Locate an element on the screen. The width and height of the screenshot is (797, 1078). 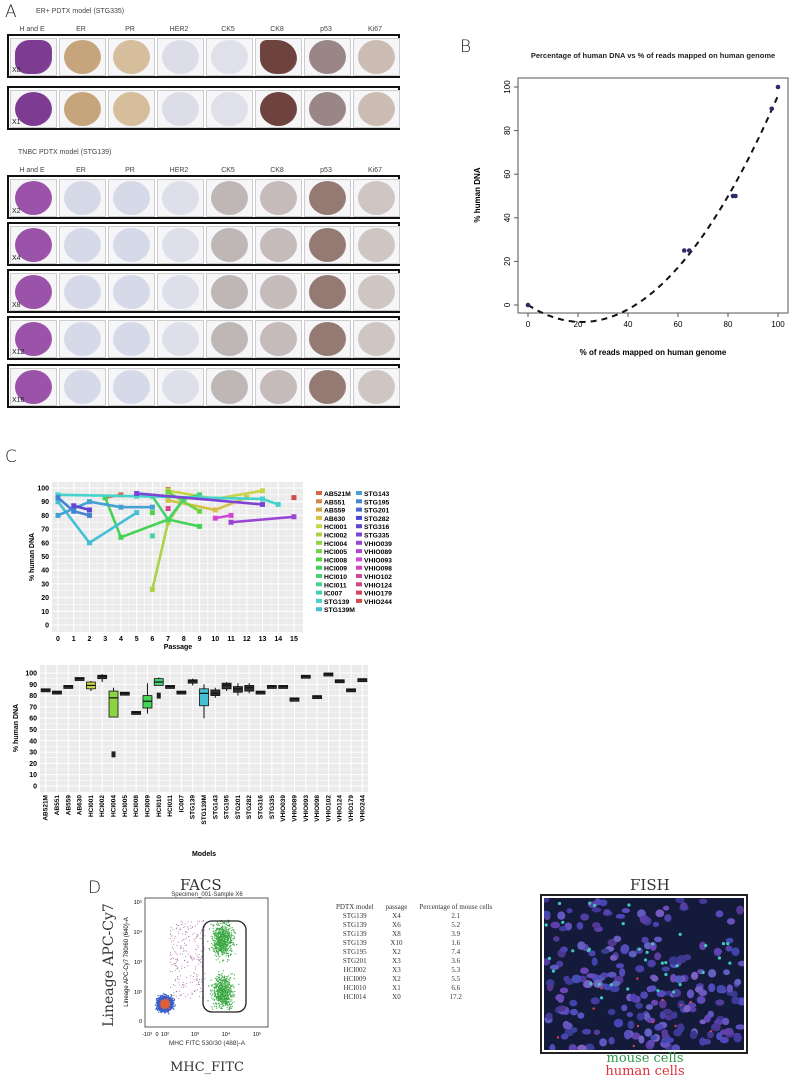
column-header: p53 is located at coordinates (326, 170).